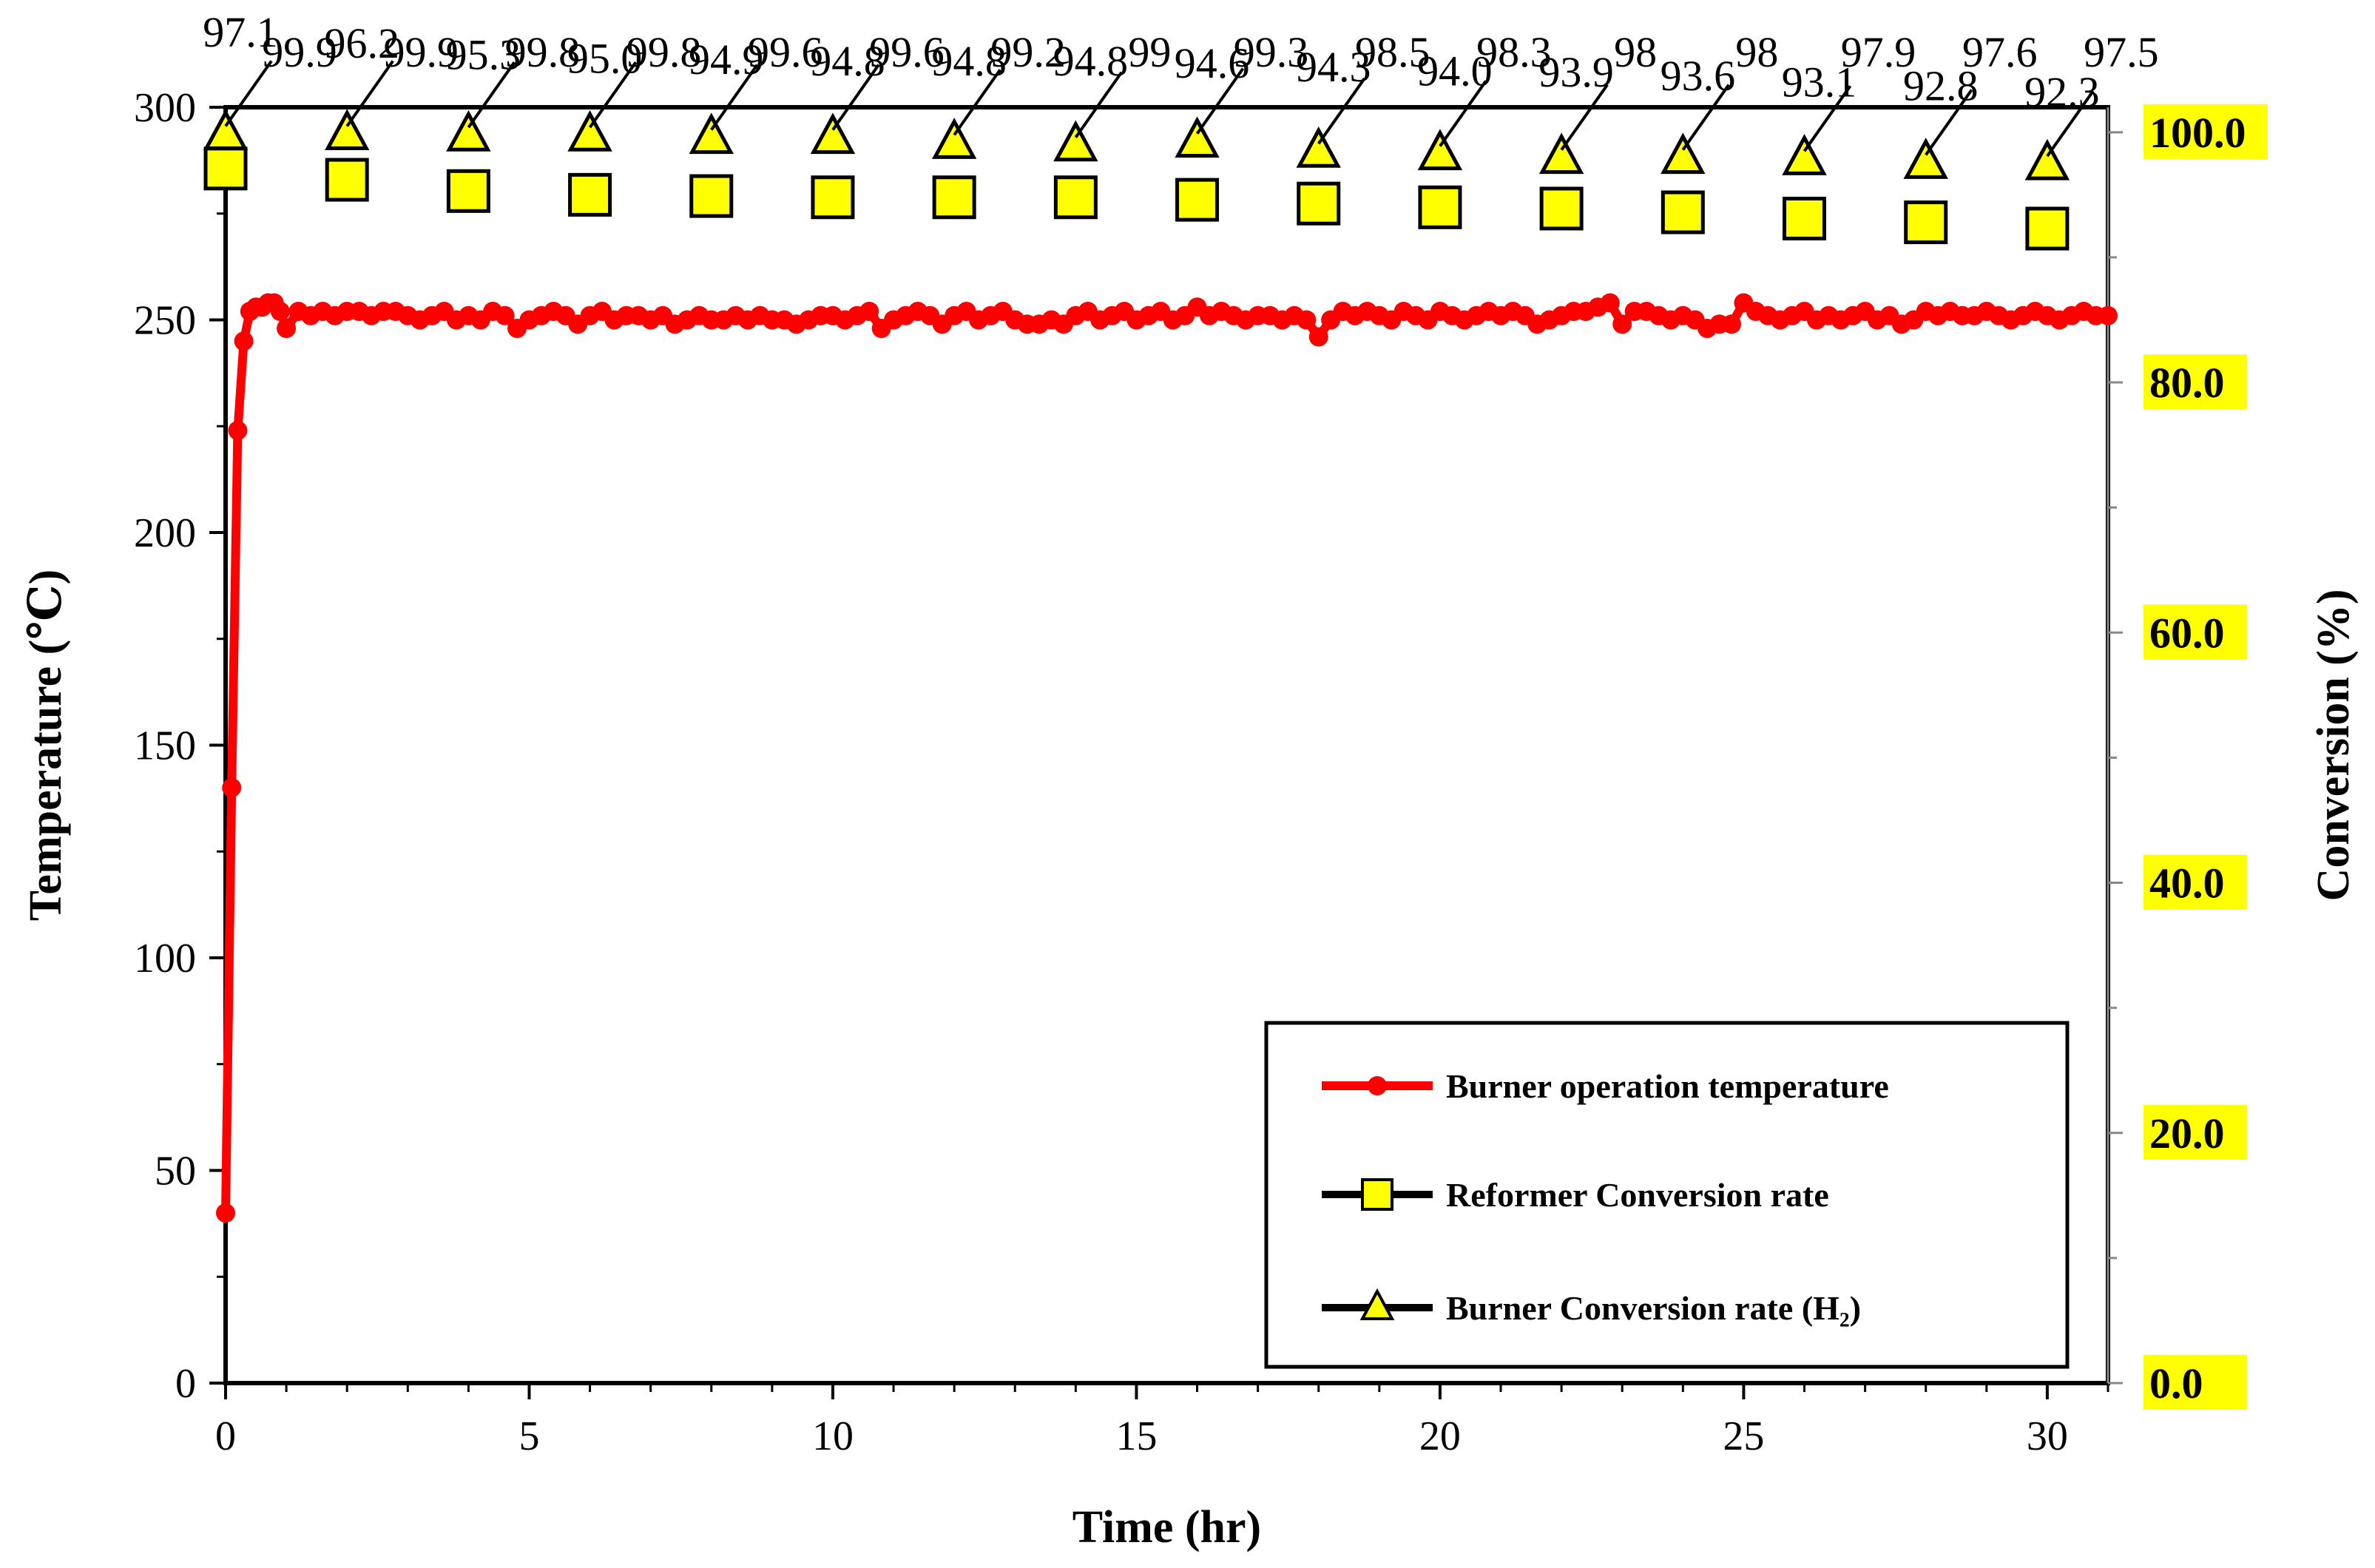 This screenshot has height=1568, width=2375. Describe the element at coordinates (1756, 52) in the screenshot. I see `burner-data-label: 98` at that location.